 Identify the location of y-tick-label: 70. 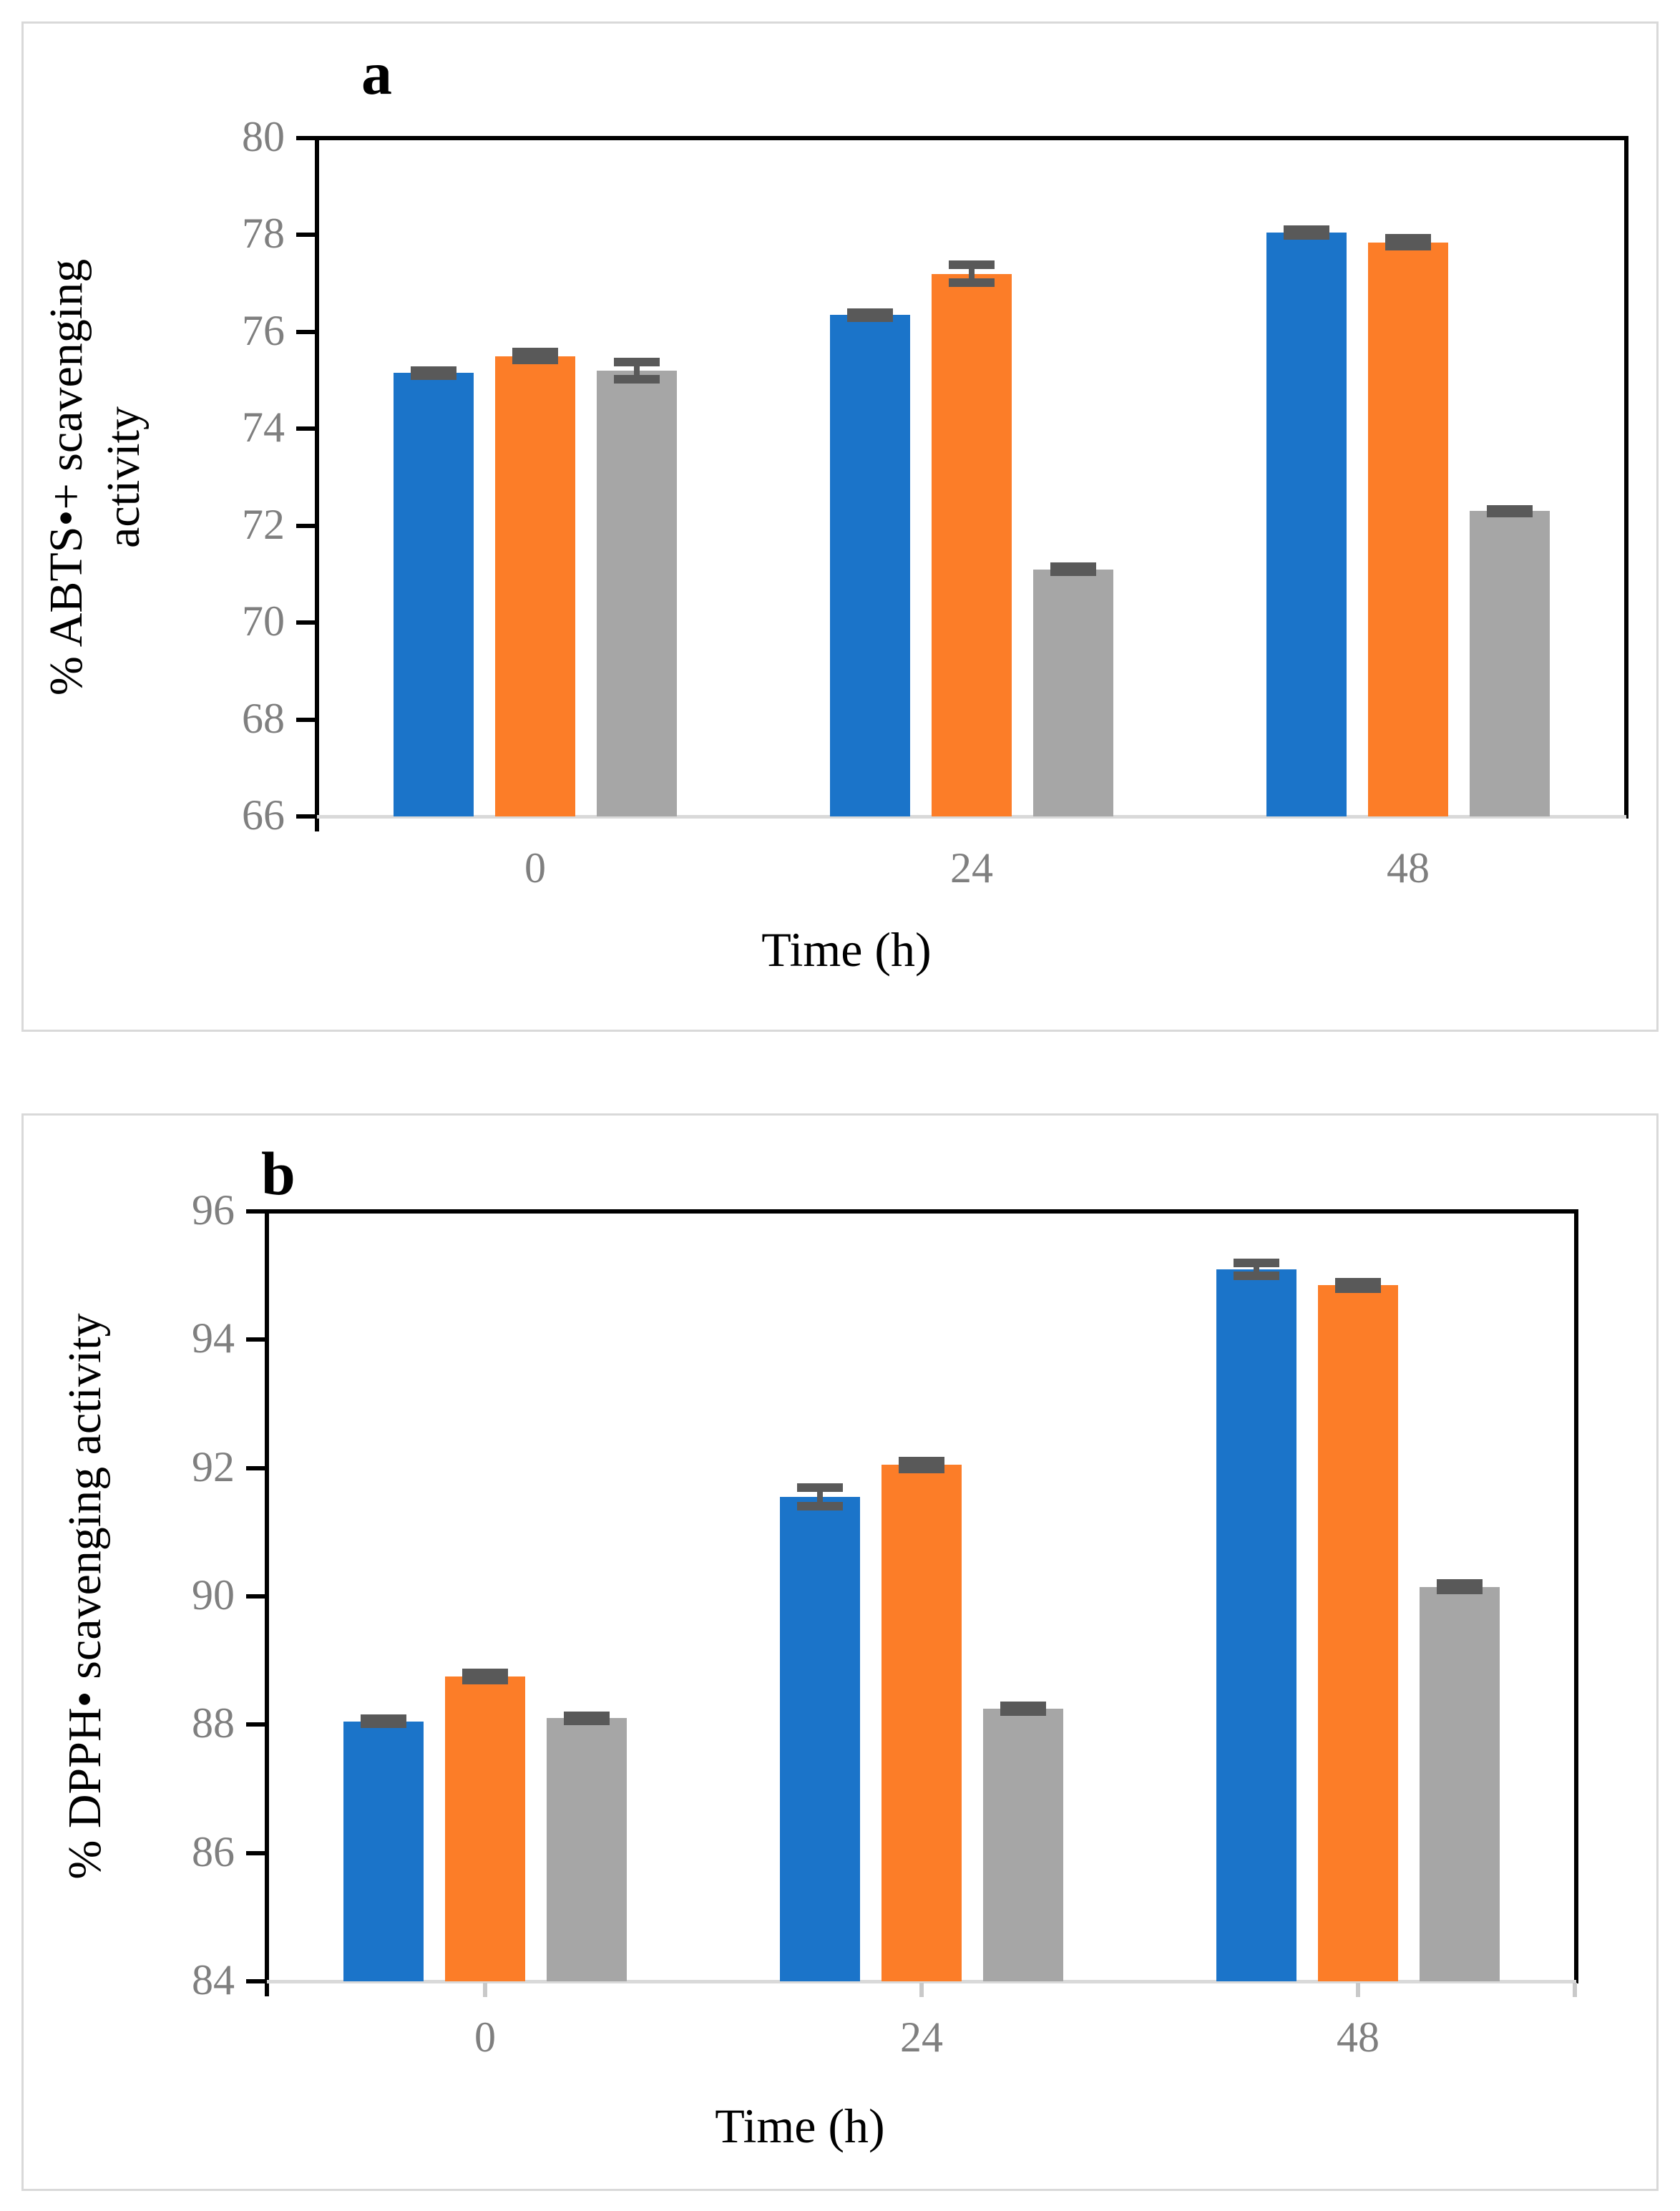
(263, 621).